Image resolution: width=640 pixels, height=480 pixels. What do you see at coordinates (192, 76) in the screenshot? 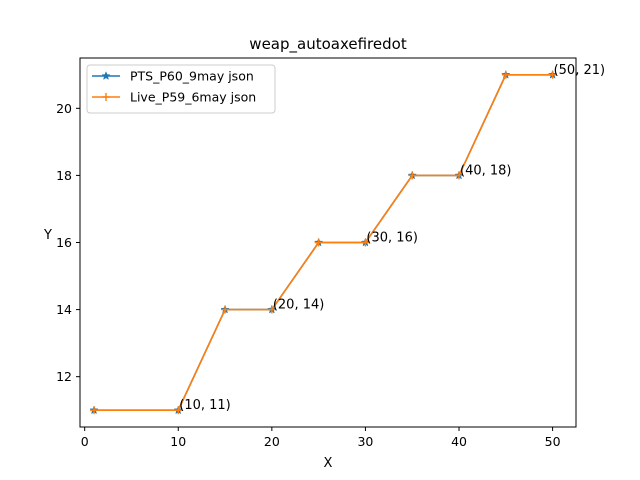
I see `legend-label: PTS_P60_9may json` at bounding box center [192, 76].